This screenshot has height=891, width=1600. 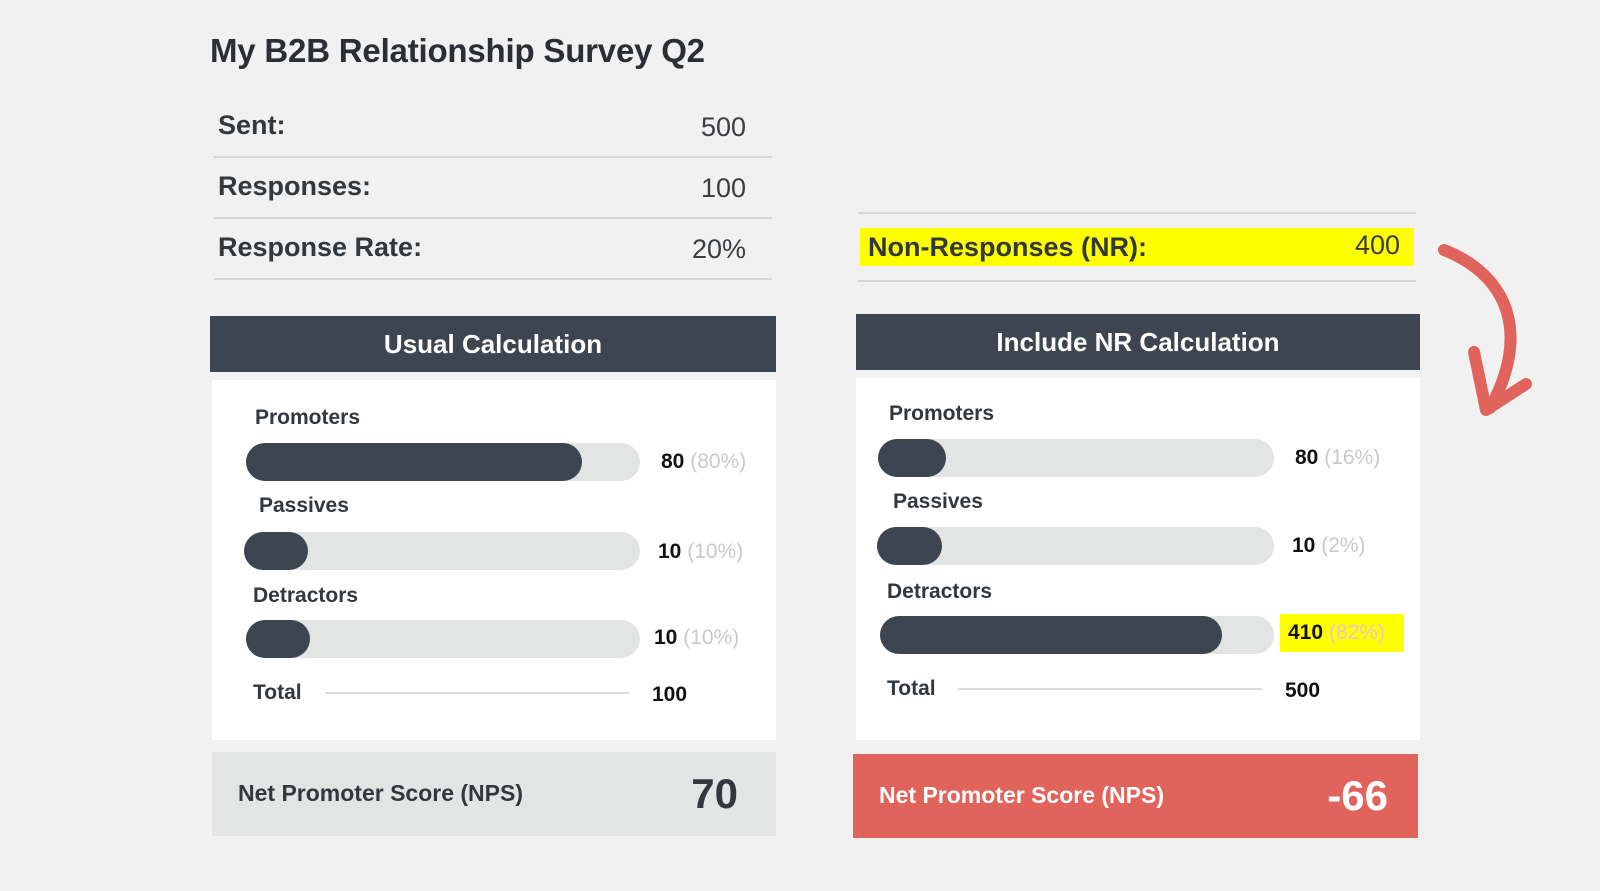 I want to click on total-value: 100, so click(x=670, y=694).